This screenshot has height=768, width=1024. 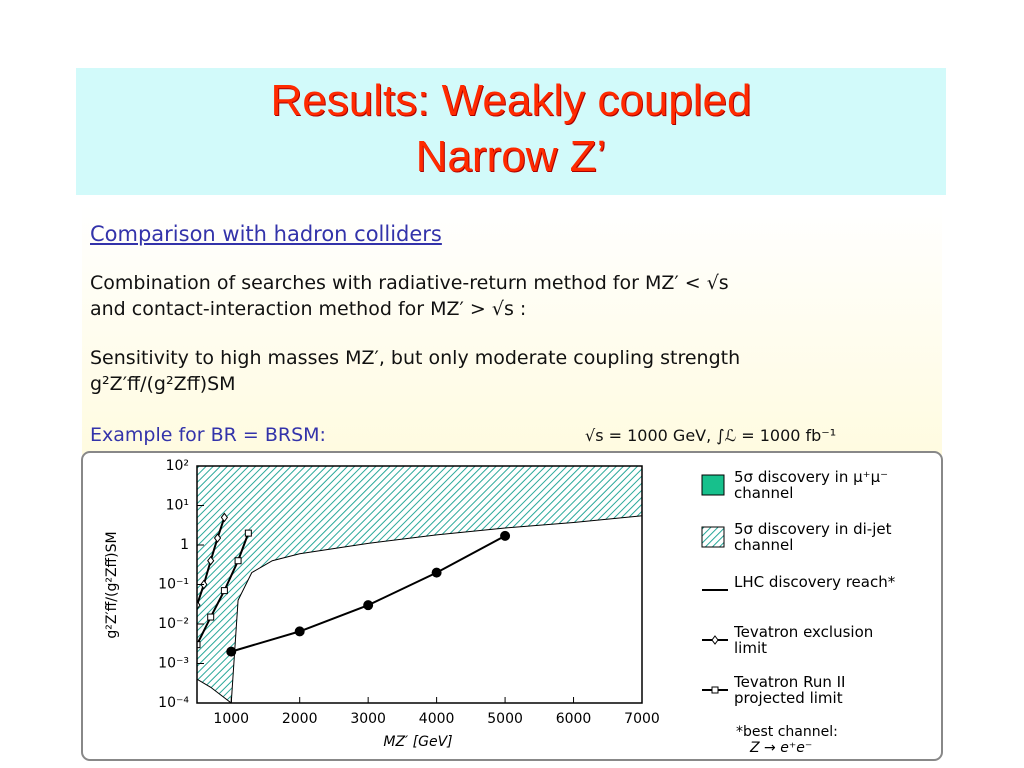 What do you see at coordinates (231, 719) in the screenshot?
I see `x-tick-label: 1000` at bounding box center [231, 719].